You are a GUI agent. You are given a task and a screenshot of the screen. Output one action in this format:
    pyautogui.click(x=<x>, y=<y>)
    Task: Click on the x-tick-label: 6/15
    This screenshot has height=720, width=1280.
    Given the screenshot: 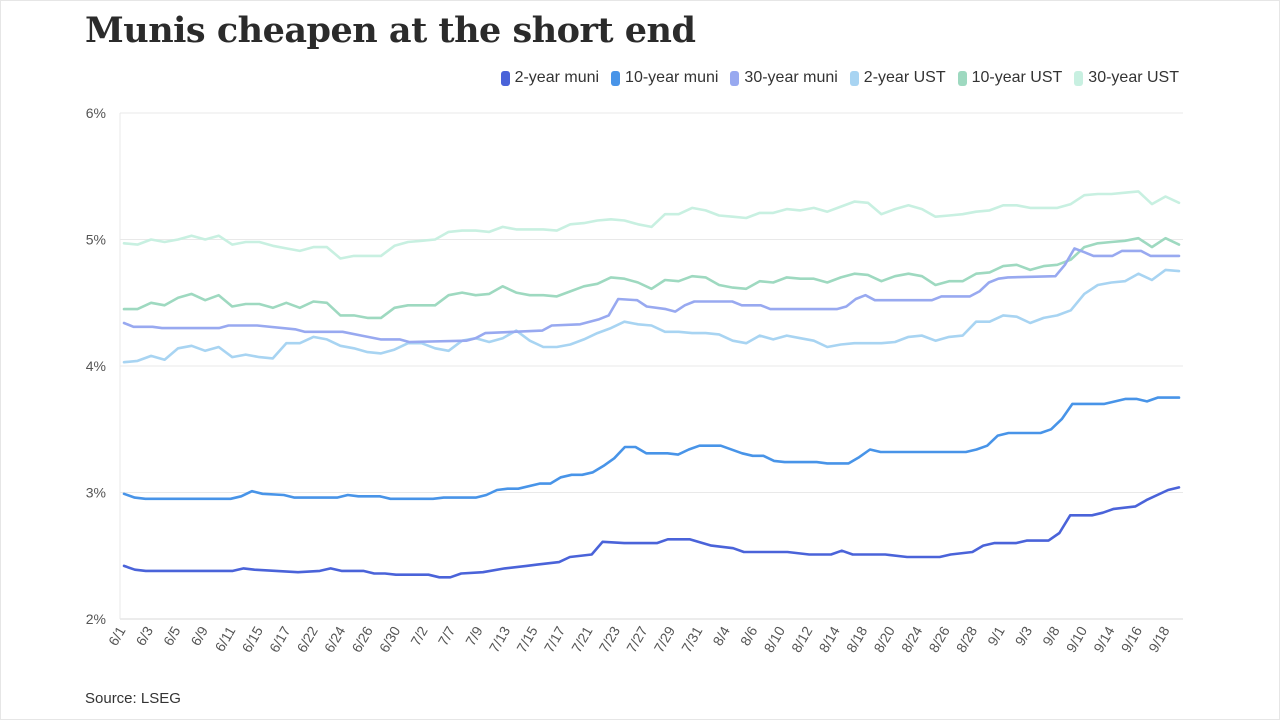 What is the action you would take?
    pyautogui.click(x=252, y=639)
    